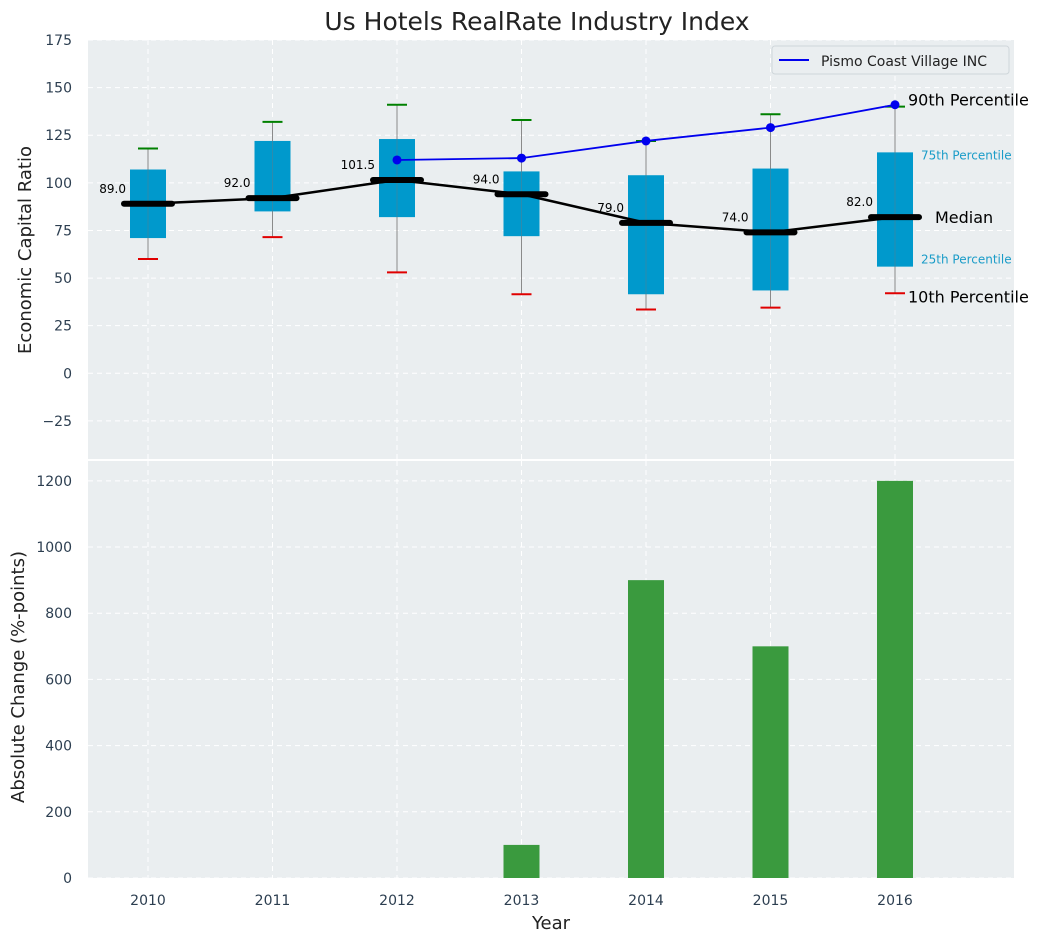 Image resolution: width=1041 pixels, height=942 pixels. What do you see at coordinates (54, 482) in the screenshot?
I see `bottom-y-tick-label: 1200` at bounding box center [54, 482].